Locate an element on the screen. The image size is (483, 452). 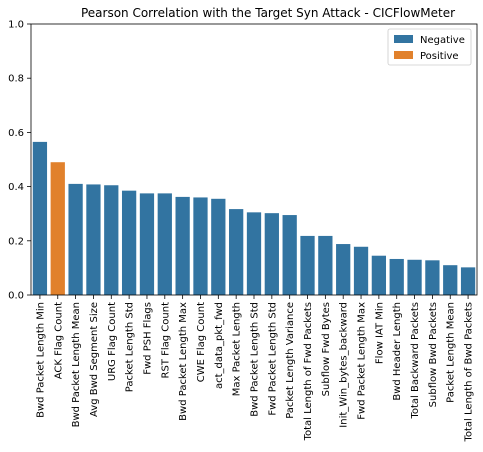
x-tick-label-10: act_data_pkt_fwd is located at coordinates (219, 345).